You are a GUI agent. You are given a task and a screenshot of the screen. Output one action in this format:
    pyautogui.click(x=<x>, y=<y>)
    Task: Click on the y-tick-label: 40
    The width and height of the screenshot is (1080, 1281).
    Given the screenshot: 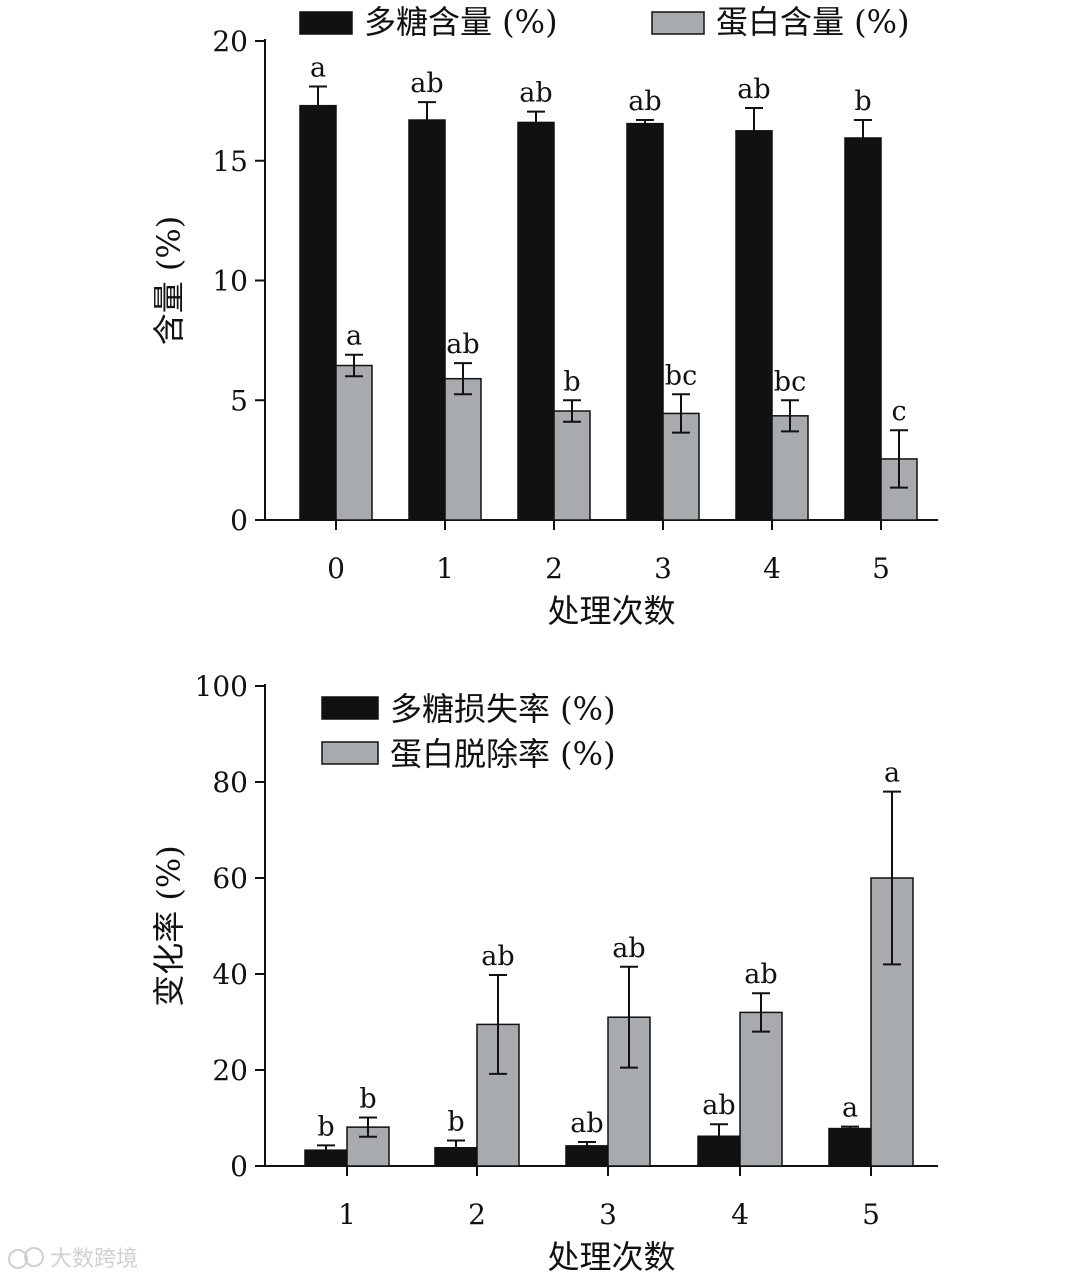 What is the action you would take?
    pyautogui.click(x=230, y=974)
    